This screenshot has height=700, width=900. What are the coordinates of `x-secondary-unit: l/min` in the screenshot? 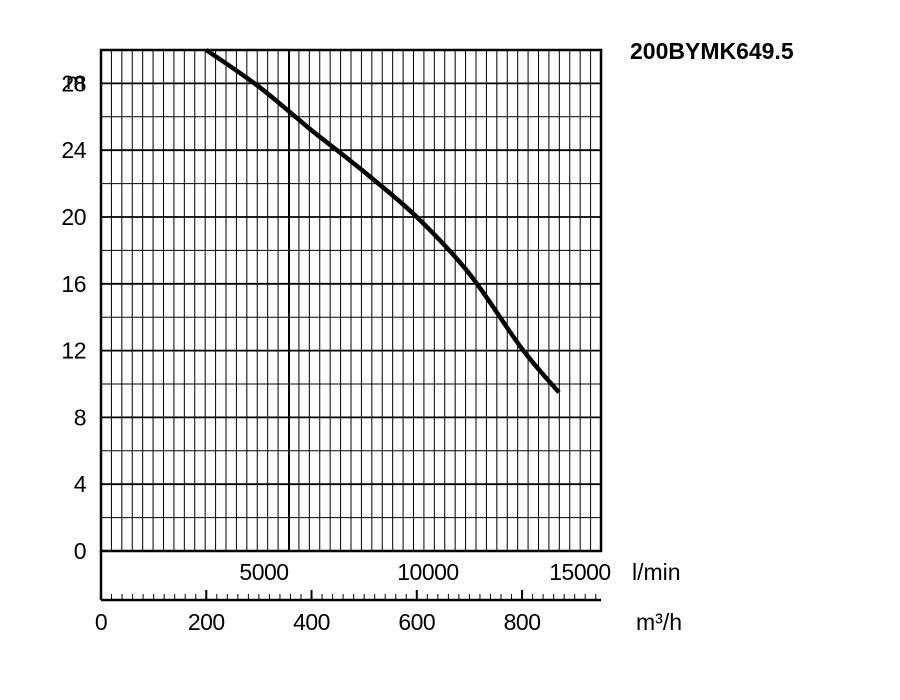 It's located at (656, 572).